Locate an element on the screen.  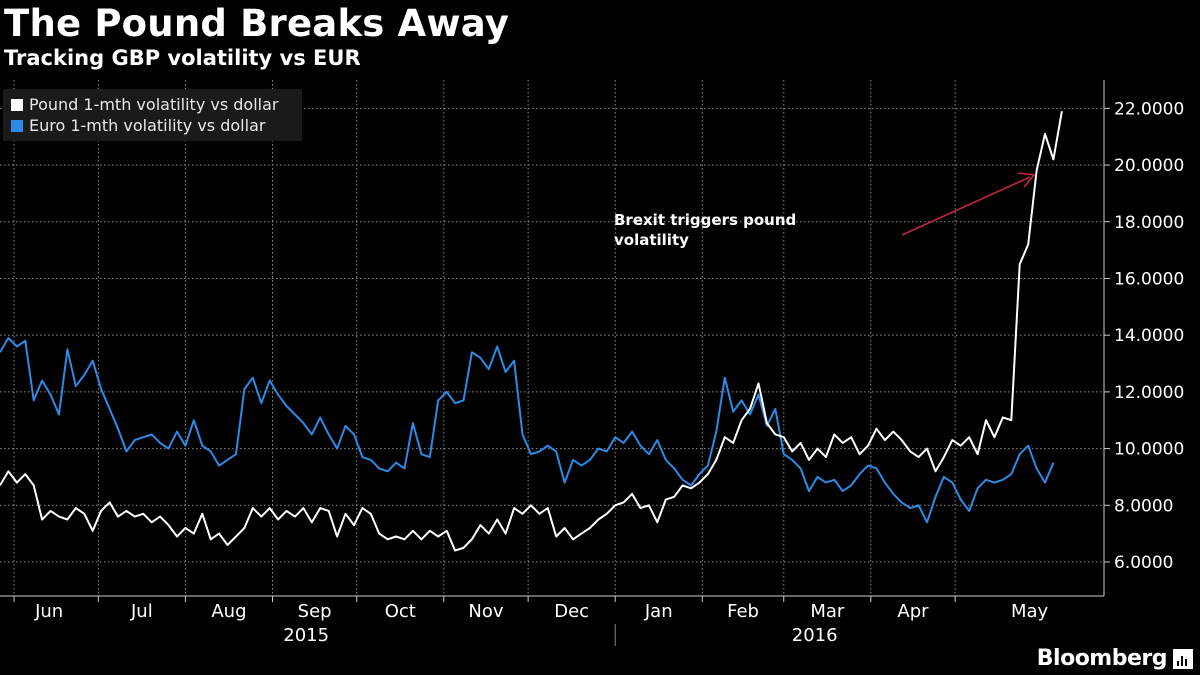
annotation-line-2: volatility is located at coordinates (651, 240).